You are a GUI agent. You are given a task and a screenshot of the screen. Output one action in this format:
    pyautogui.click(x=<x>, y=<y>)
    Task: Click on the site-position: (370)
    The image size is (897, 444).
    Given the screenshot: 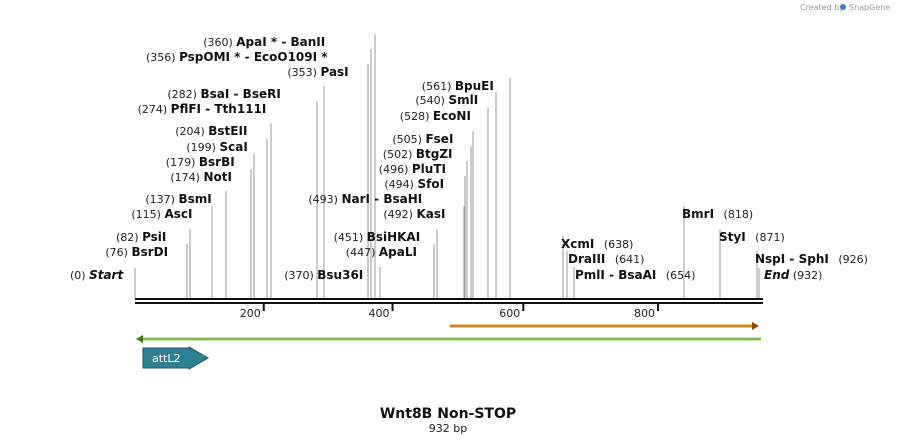 What is the action you would take?
    pyautogui.click(x=300, y=275)
    